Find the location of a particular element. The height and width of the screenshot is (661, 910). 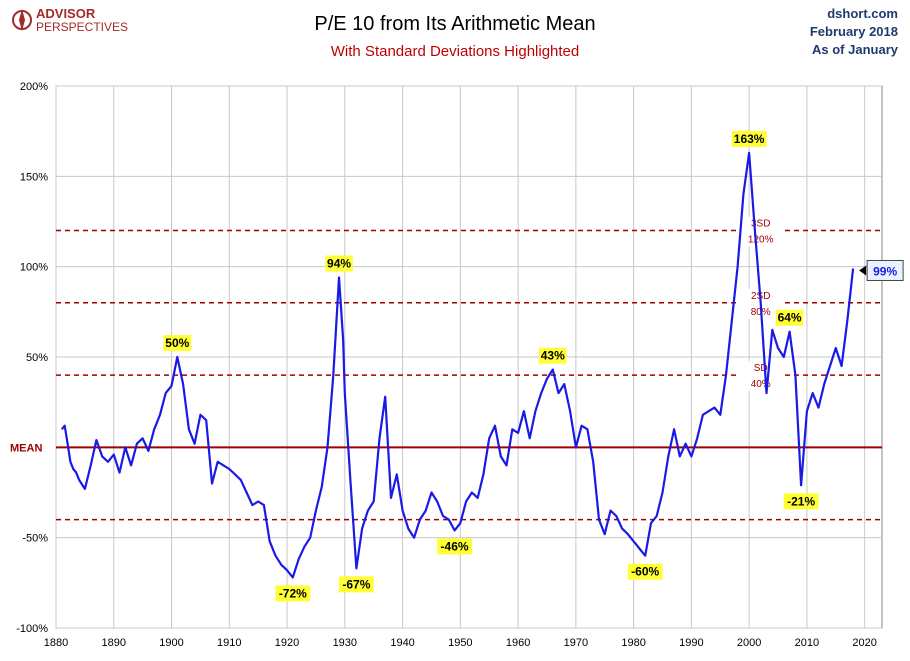

chart-title: P/E 10 from Its Arithmetic Mean is located at coordinates (454, 24).